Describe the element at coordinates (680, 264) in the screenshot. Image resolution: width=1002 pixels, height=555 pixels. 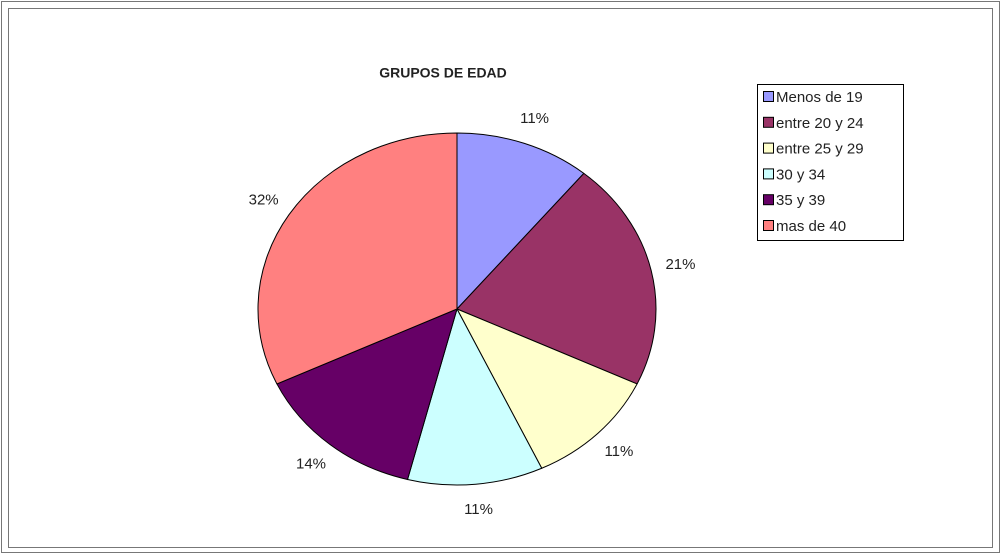
I see `data-label: 21%` at that location.